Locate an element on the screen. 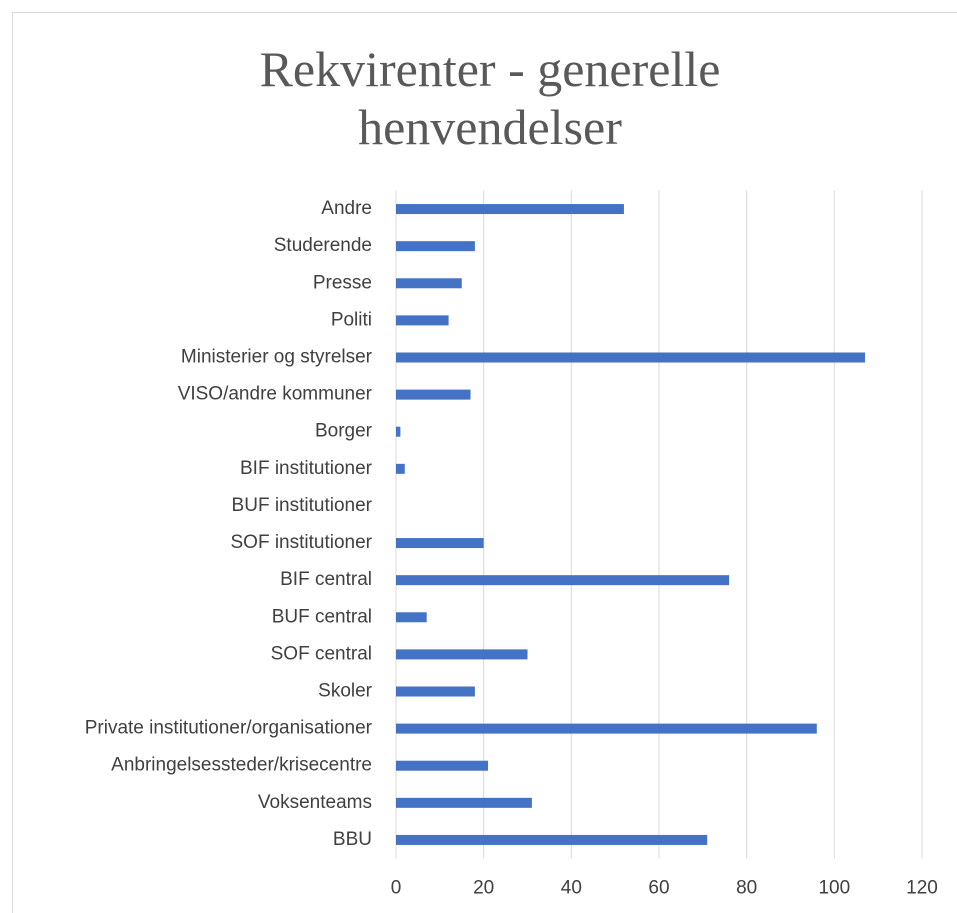  y-tick-label: BUF central is located at coordinates (322, 616).